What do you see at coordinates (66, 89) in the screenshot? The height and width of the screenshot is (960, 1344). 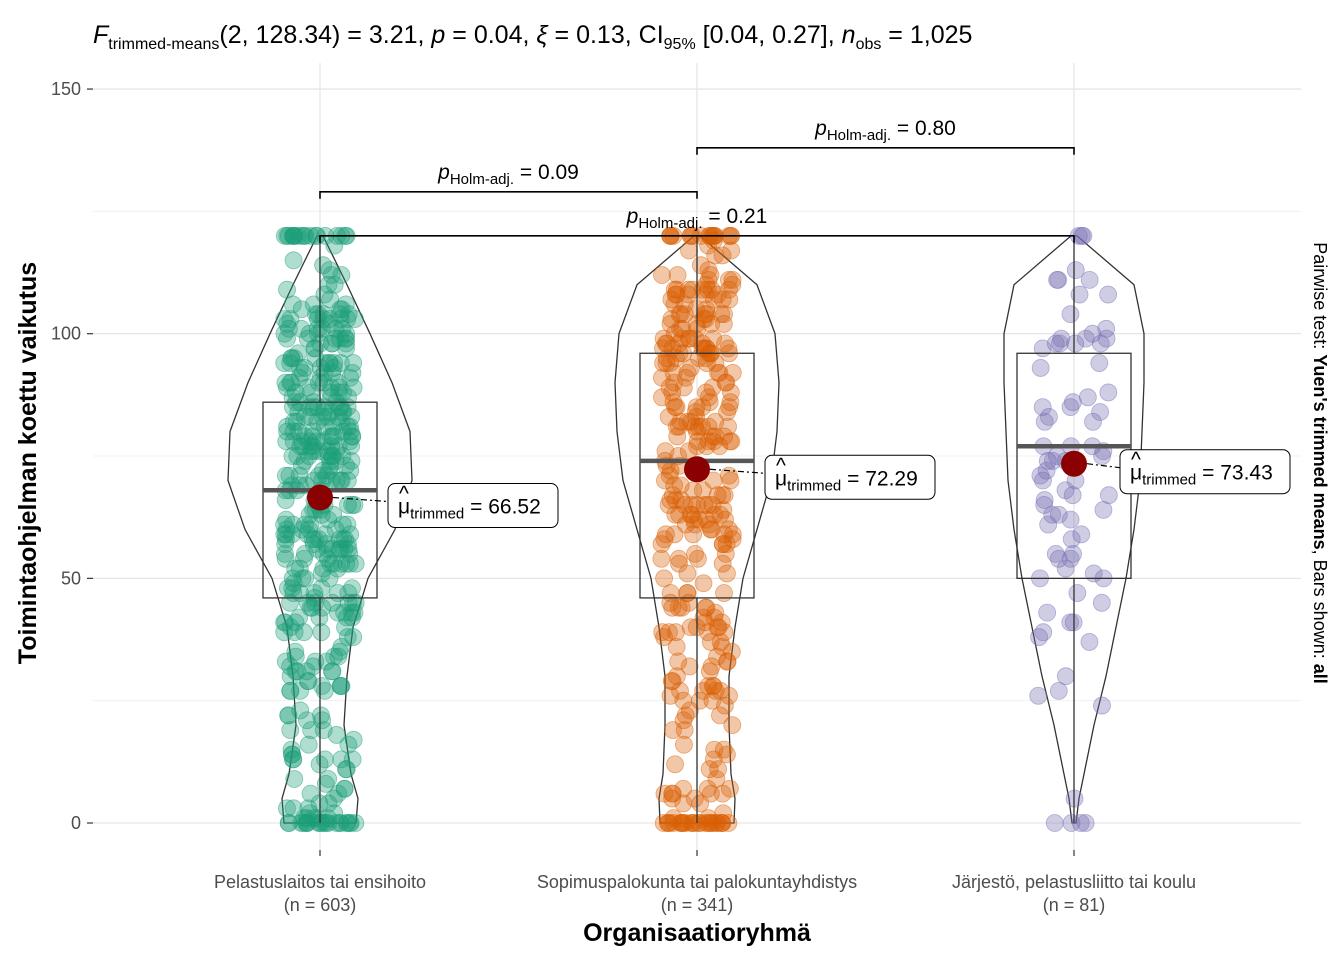 I see `y-tick-label: 150` at bounding box center [66, 89].